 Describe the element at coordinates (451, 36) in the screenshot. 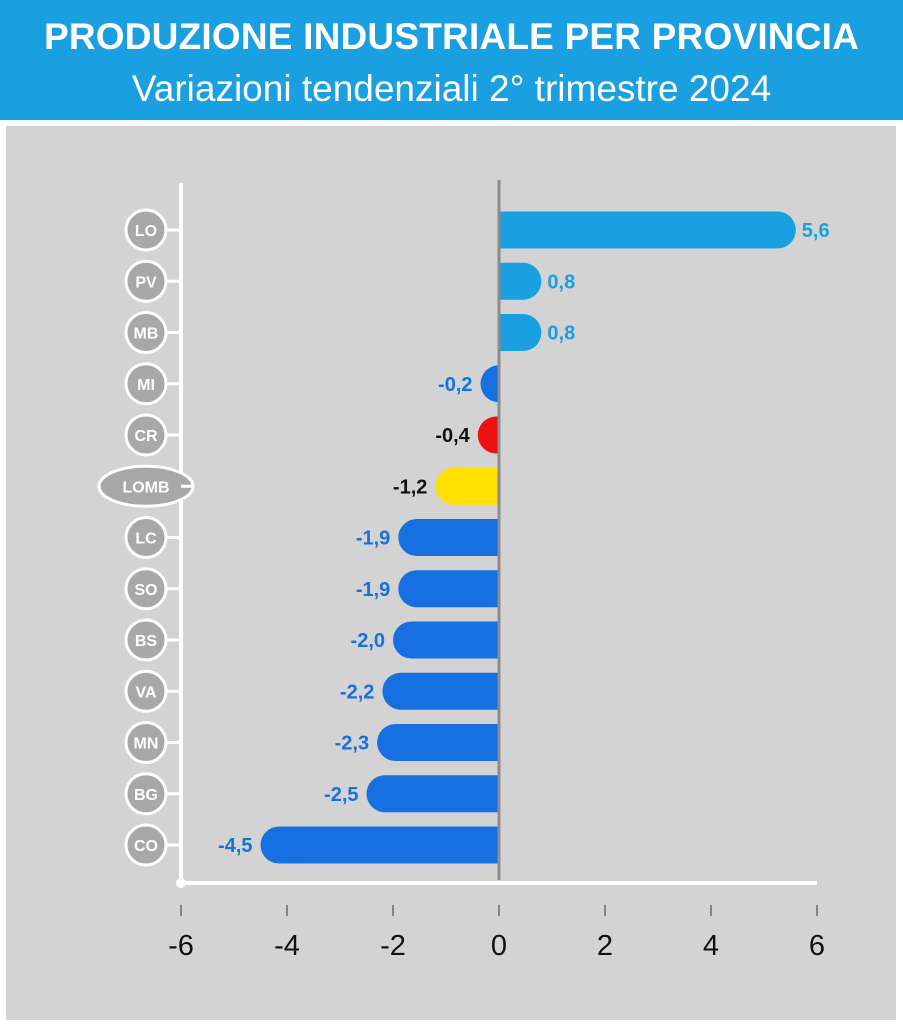

I see `chart-title: PRODUZIONE INDUSTRIALE PER PROVINCIA` at that location.